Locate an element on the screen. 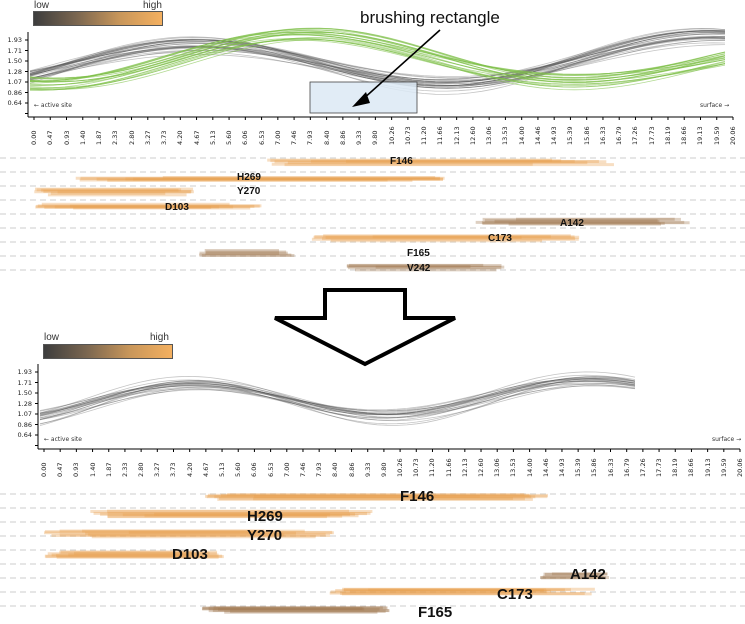 The width and height of the screenshot is (745, 624). y-tick-label: 1.28 is located at coordinates (14, 71).